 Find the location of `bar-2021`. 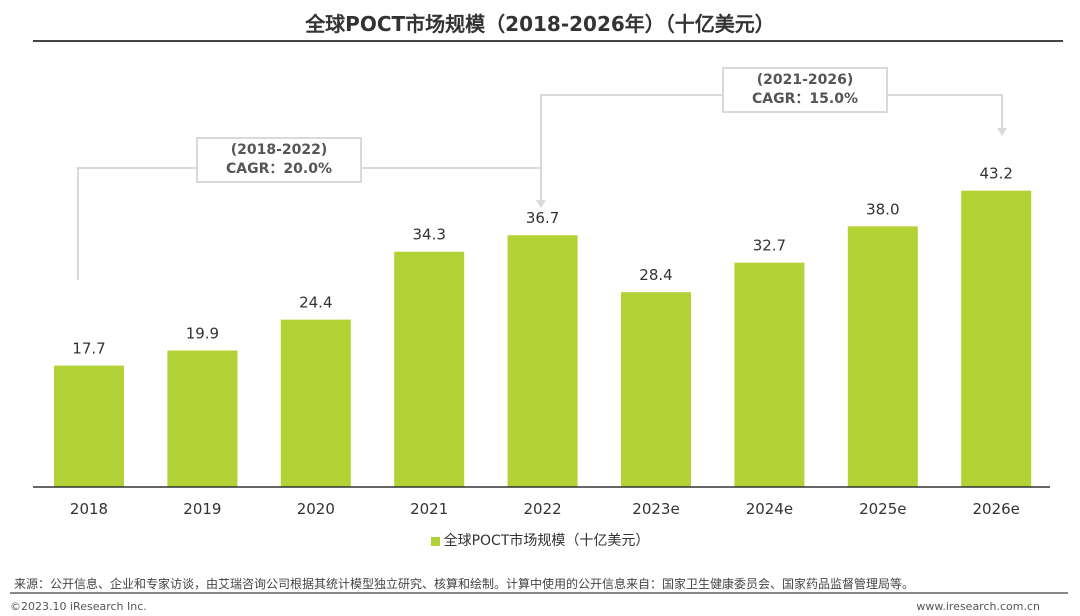

bar-2021 is located at coordinates (429, 369).